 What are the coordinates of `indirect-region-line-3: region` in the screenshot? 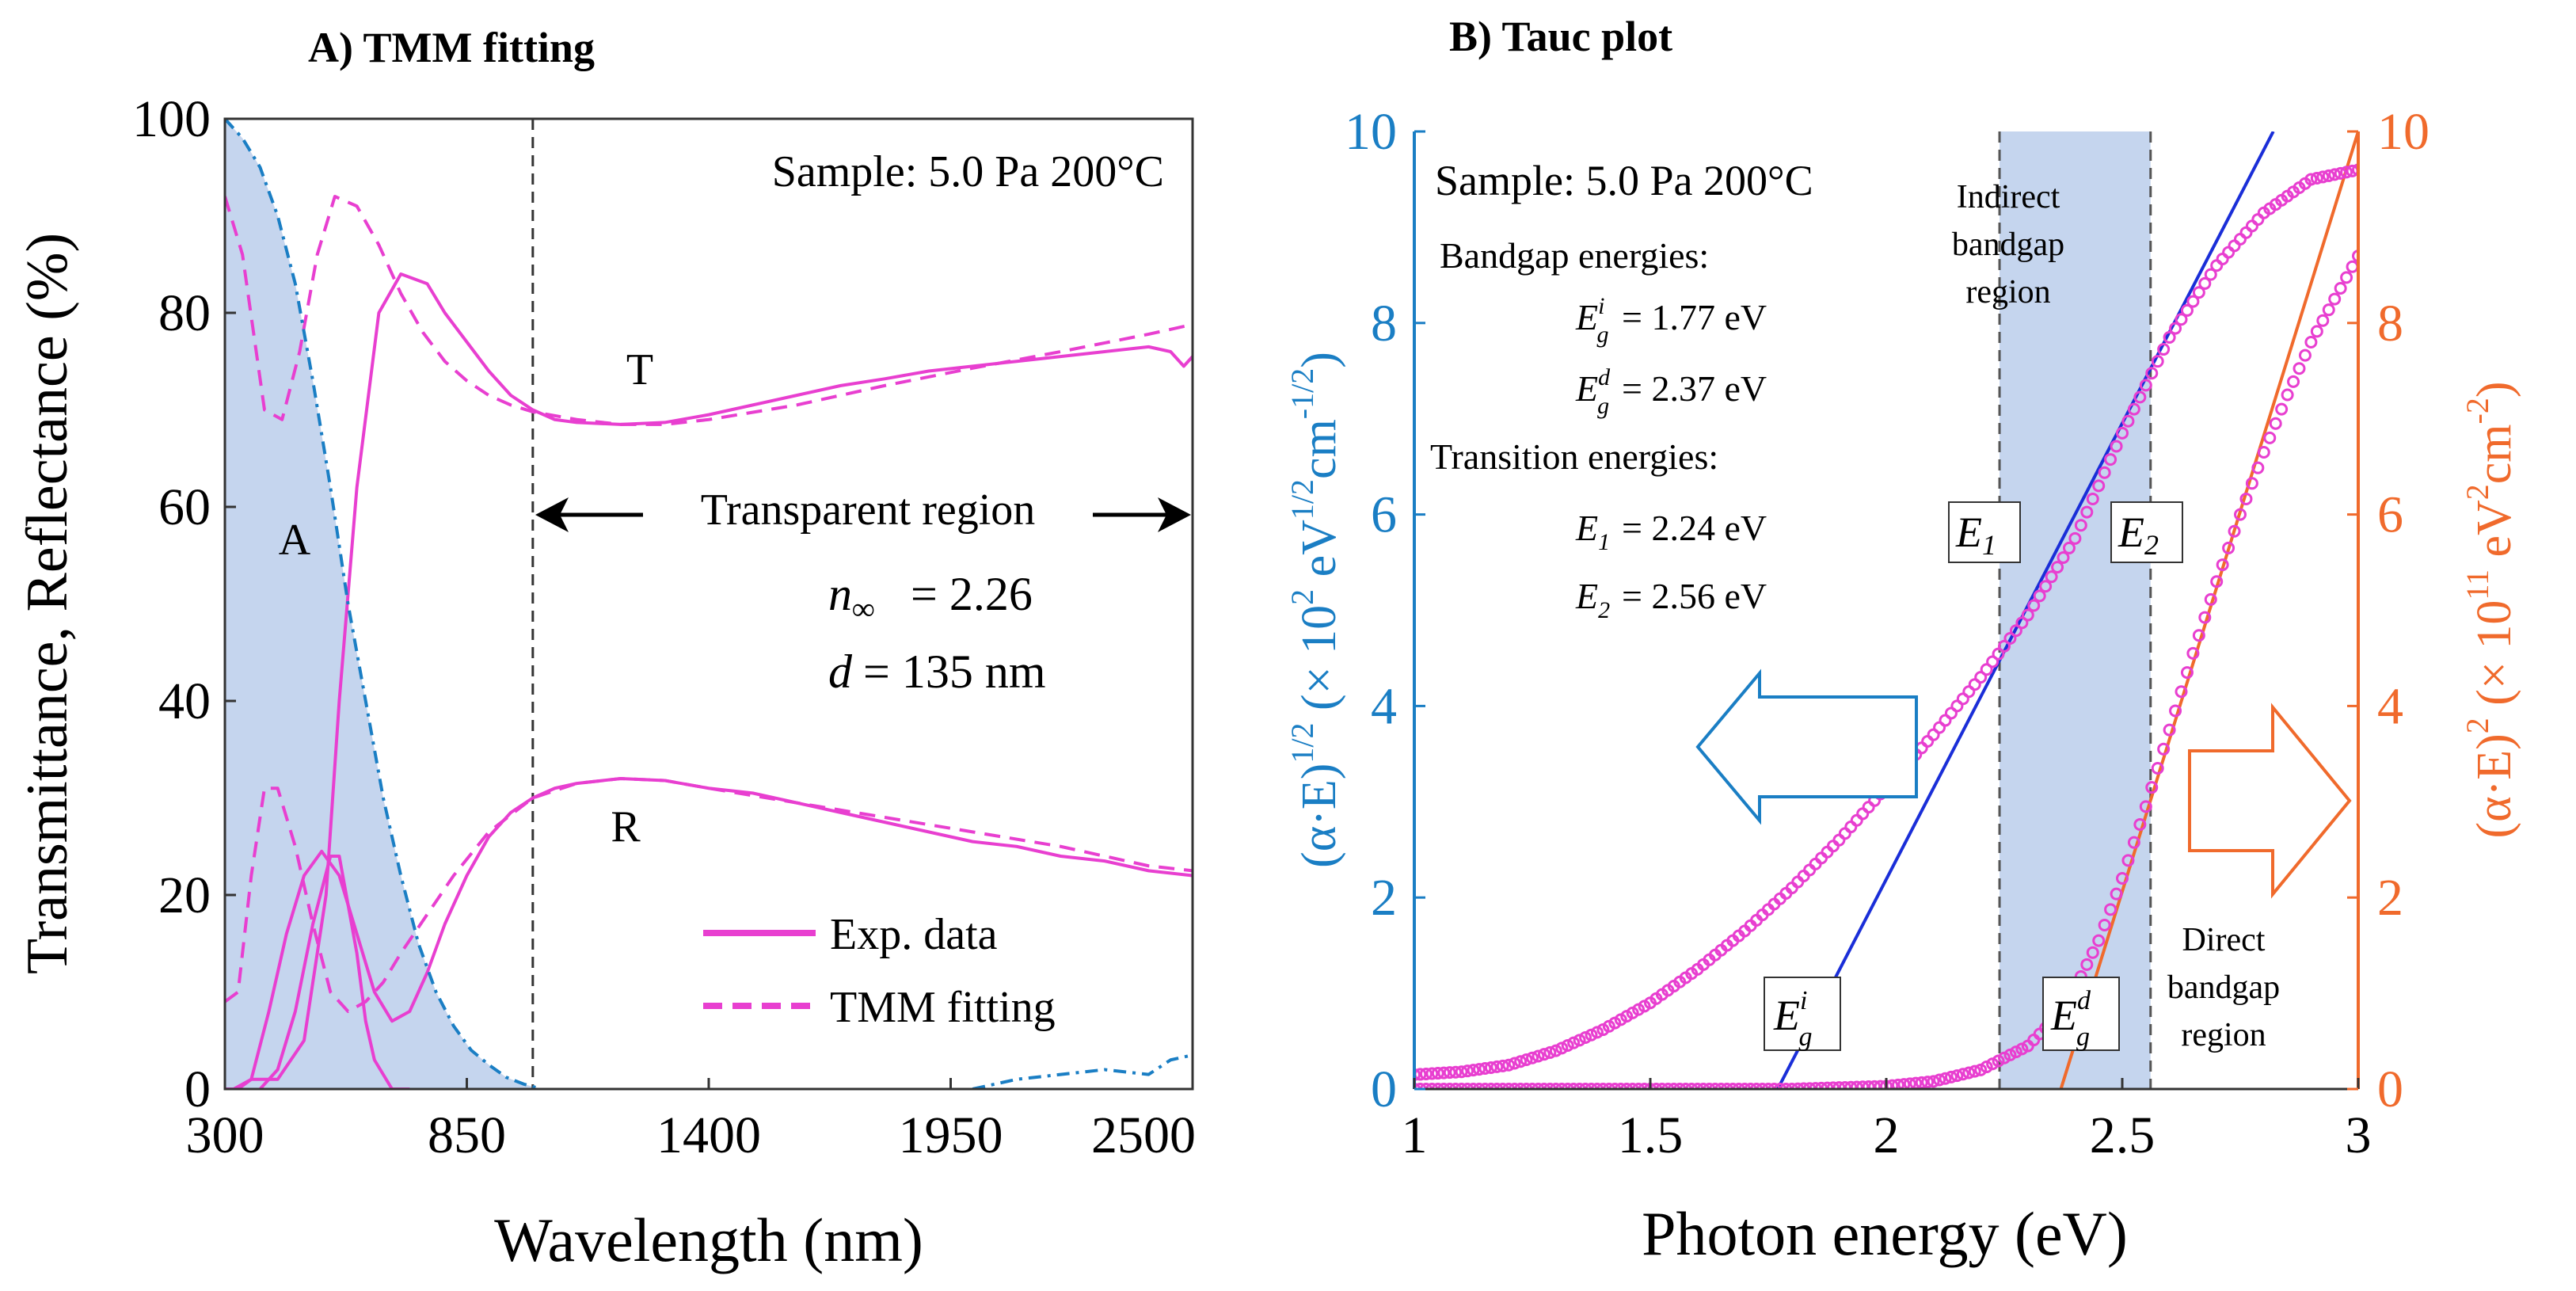 It's located at (2007, 292).